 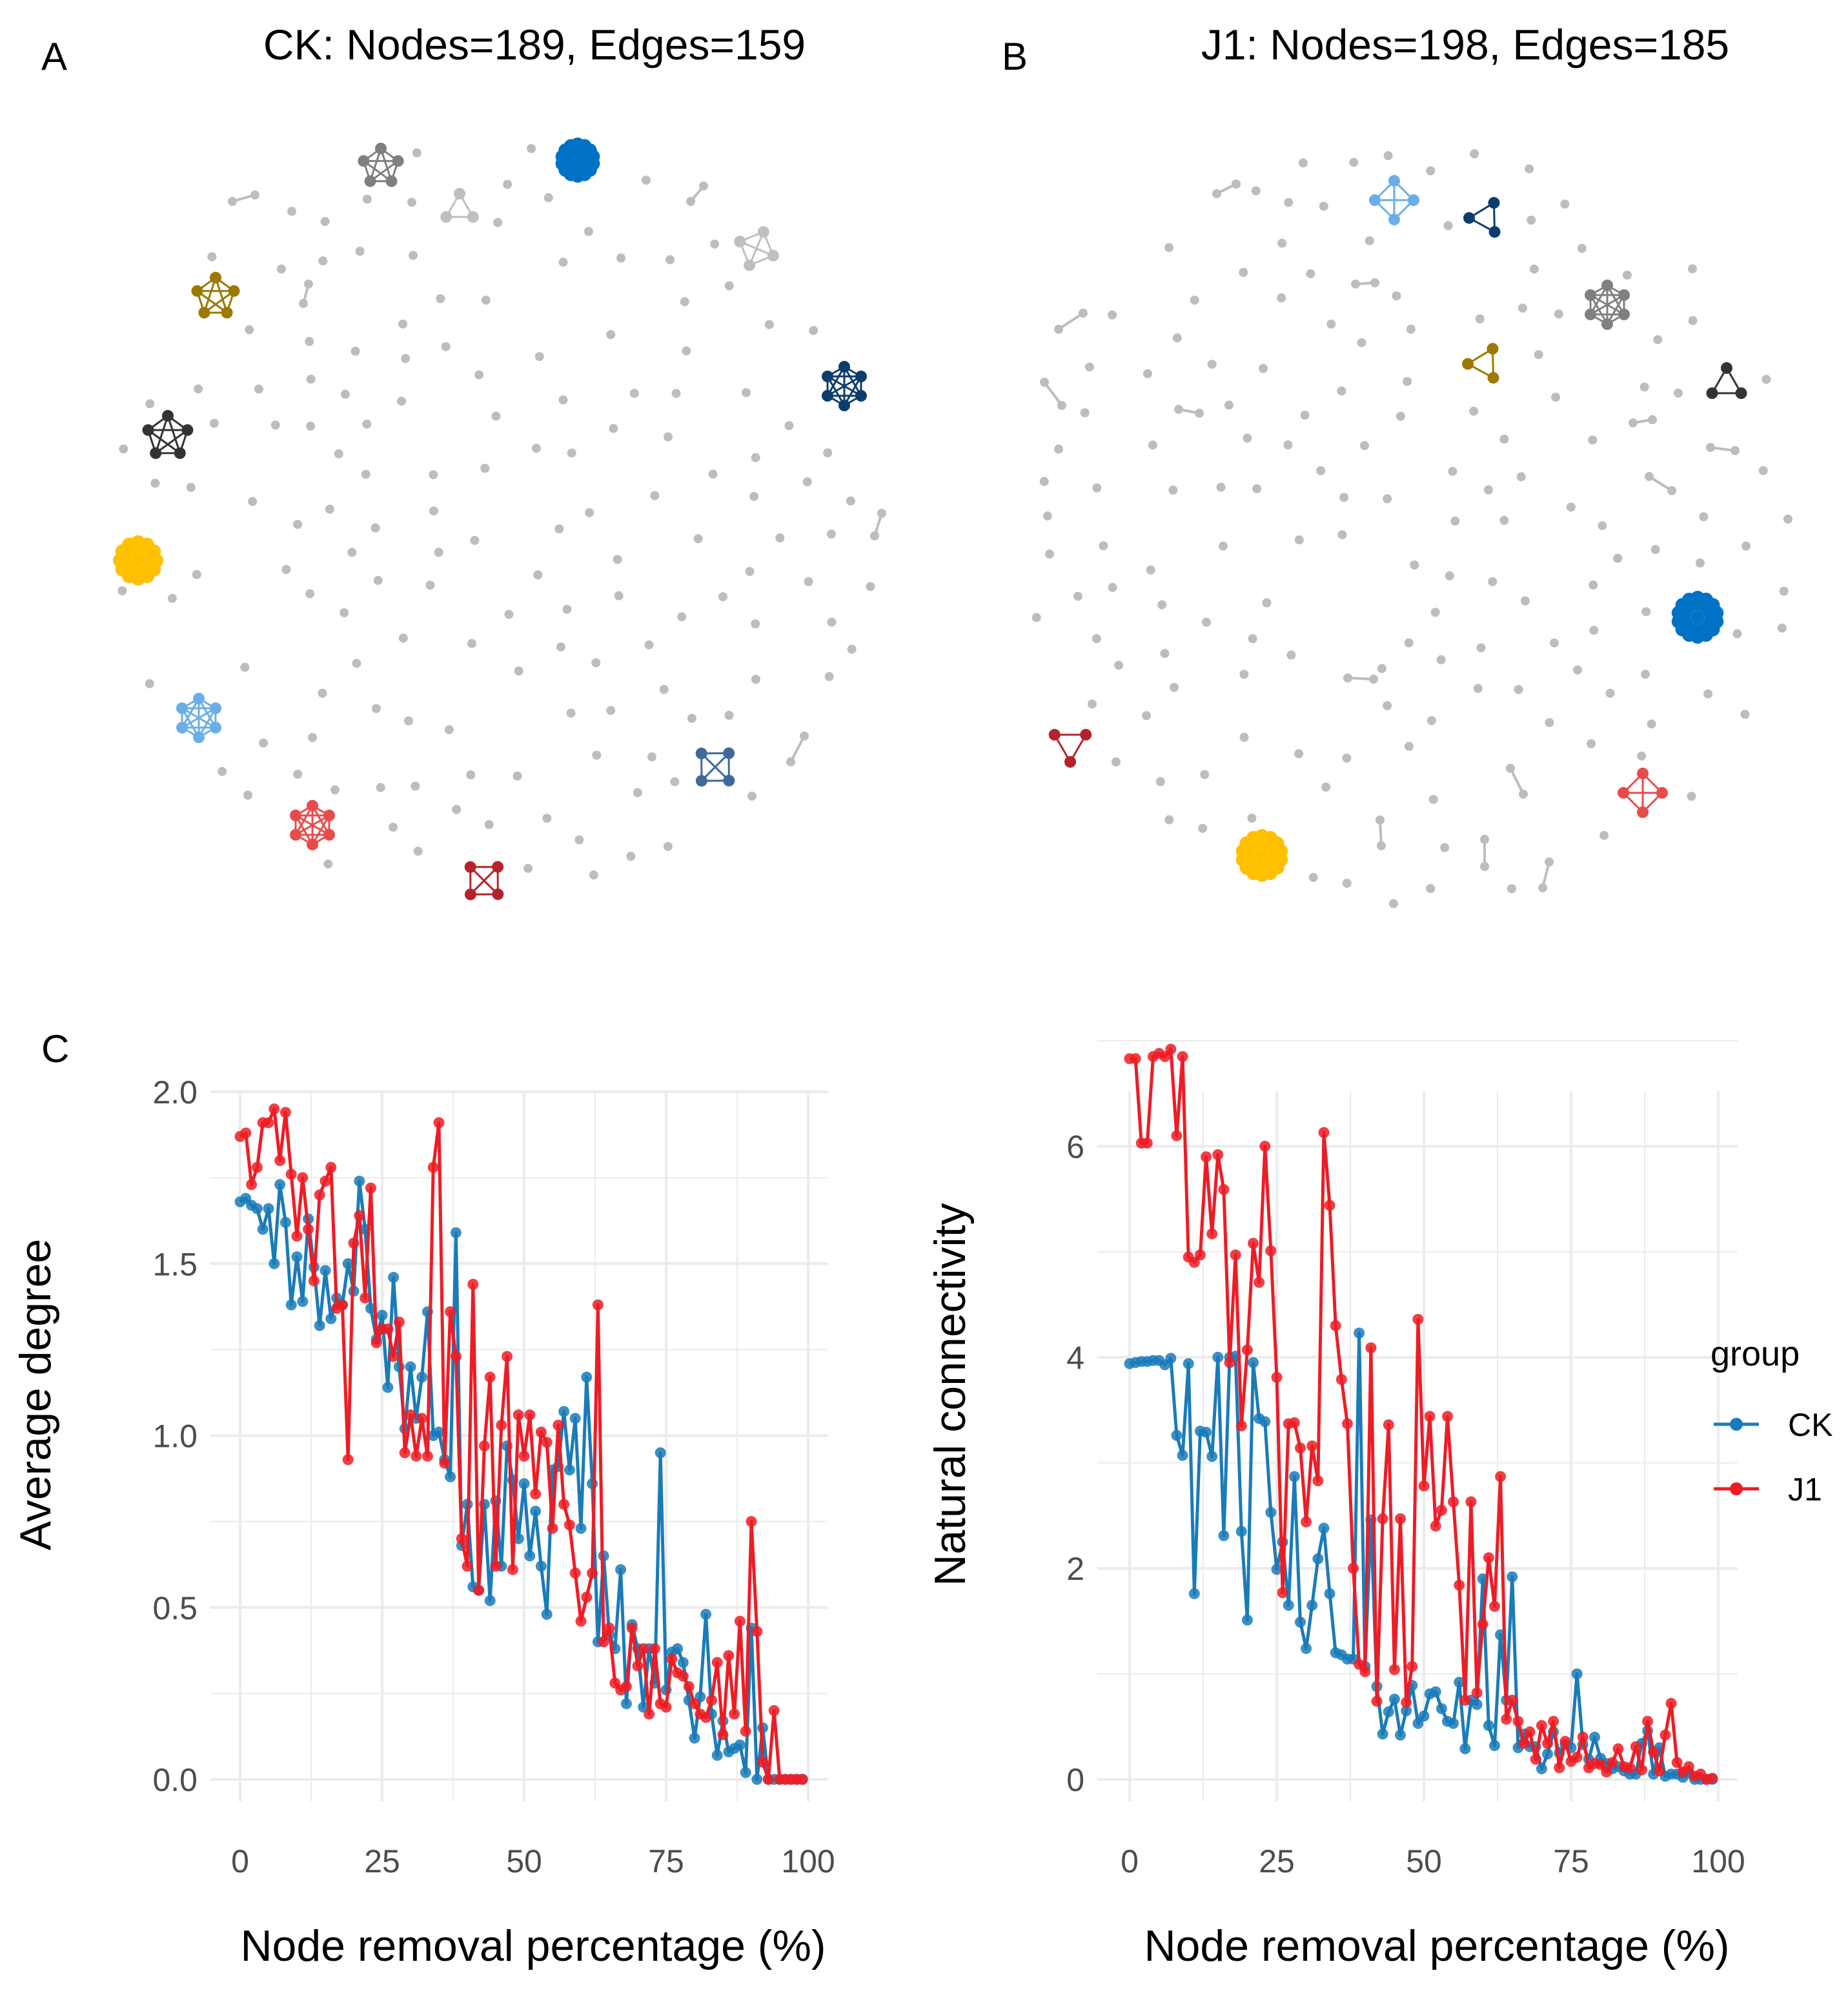 I want to click on legend-swatch-ck-dot, so click(x=1737, y=1425).